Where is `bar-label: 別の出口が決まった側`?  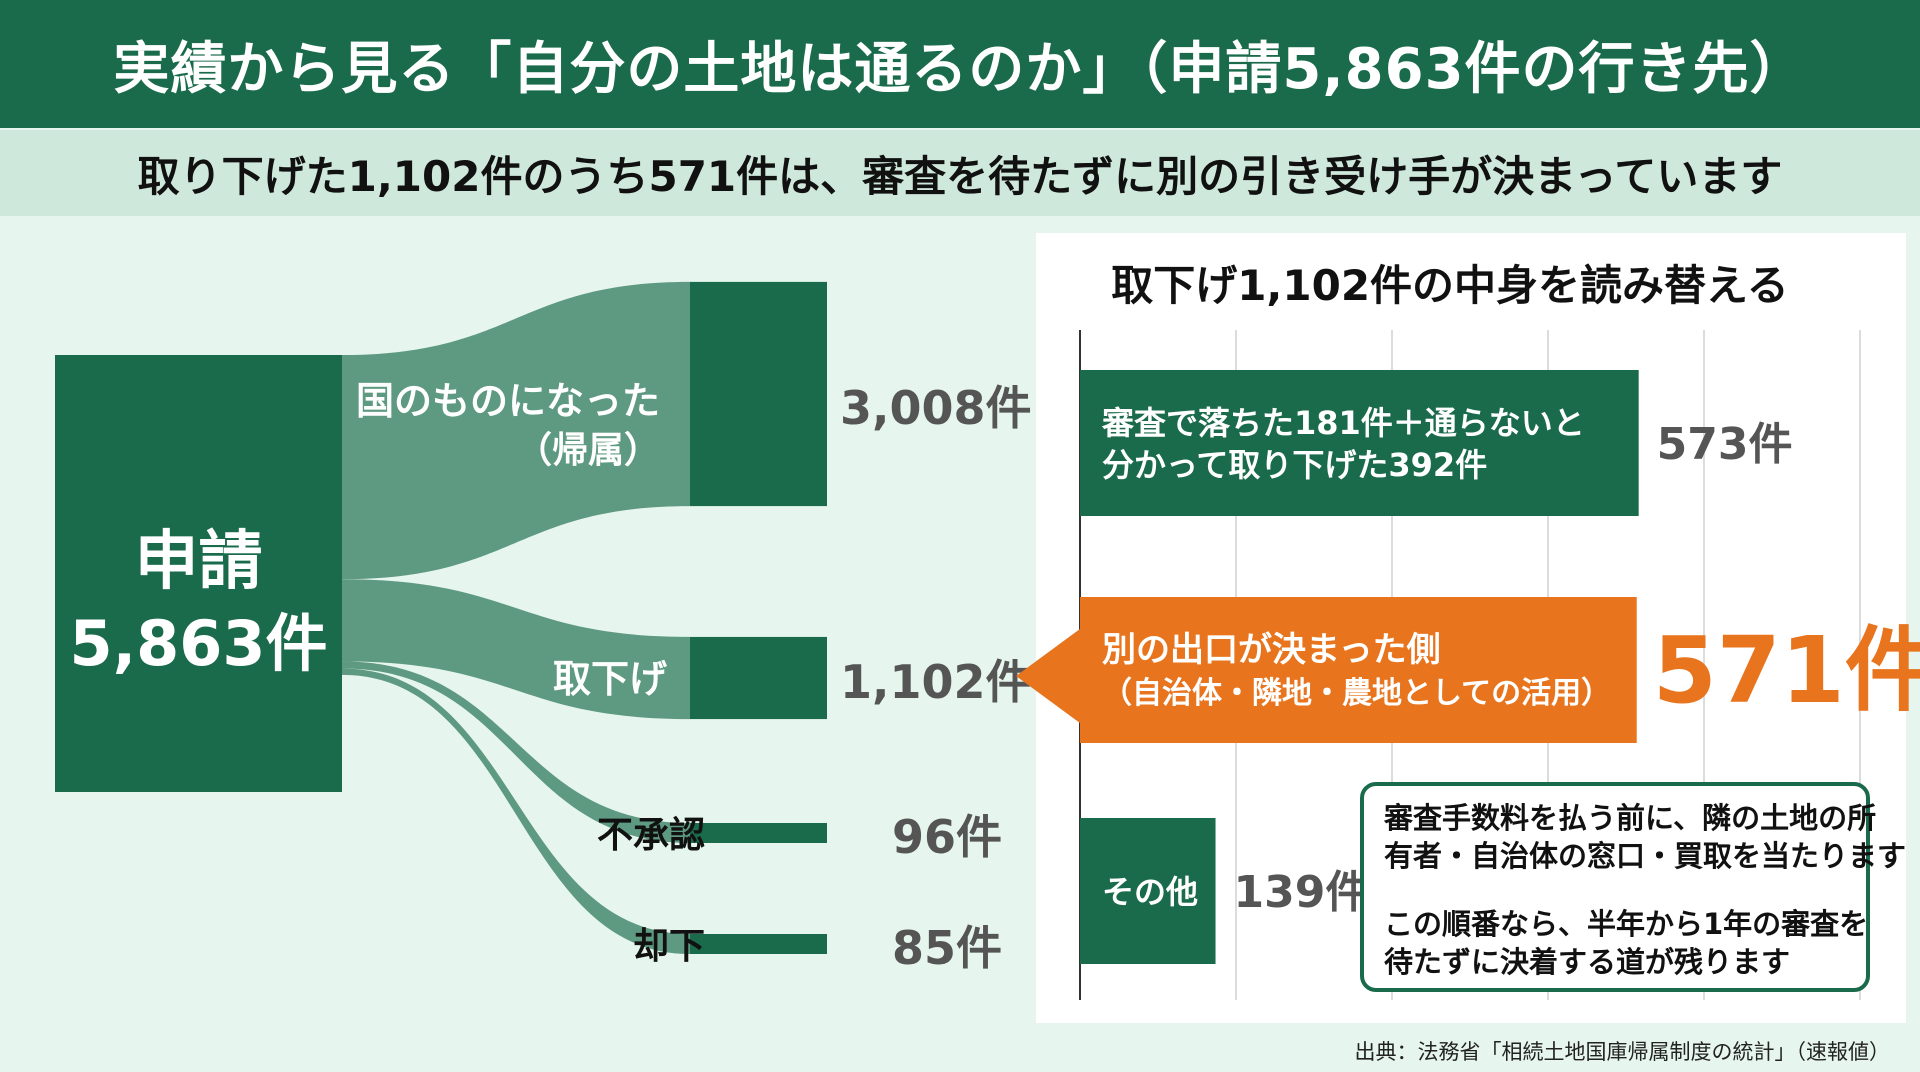
bar-label: 別の出口が決まった側 is located at coordinates (1271, 650).